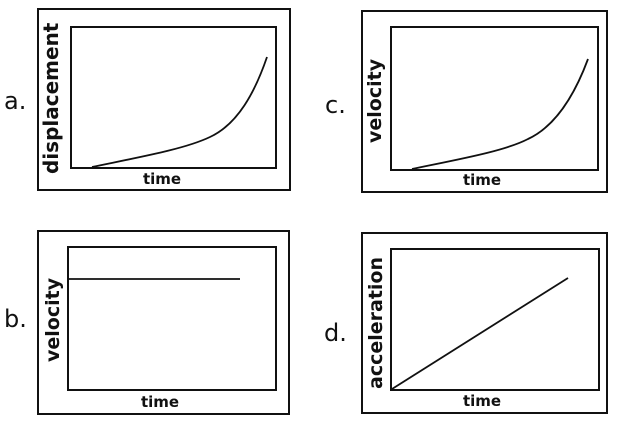 Image resolution: width=619 pixels, height=428 pixels. What do you see at coordinates (500, 114) in the screenshot?
I see `velocity-curve-c` at bounding box center [500, 114].